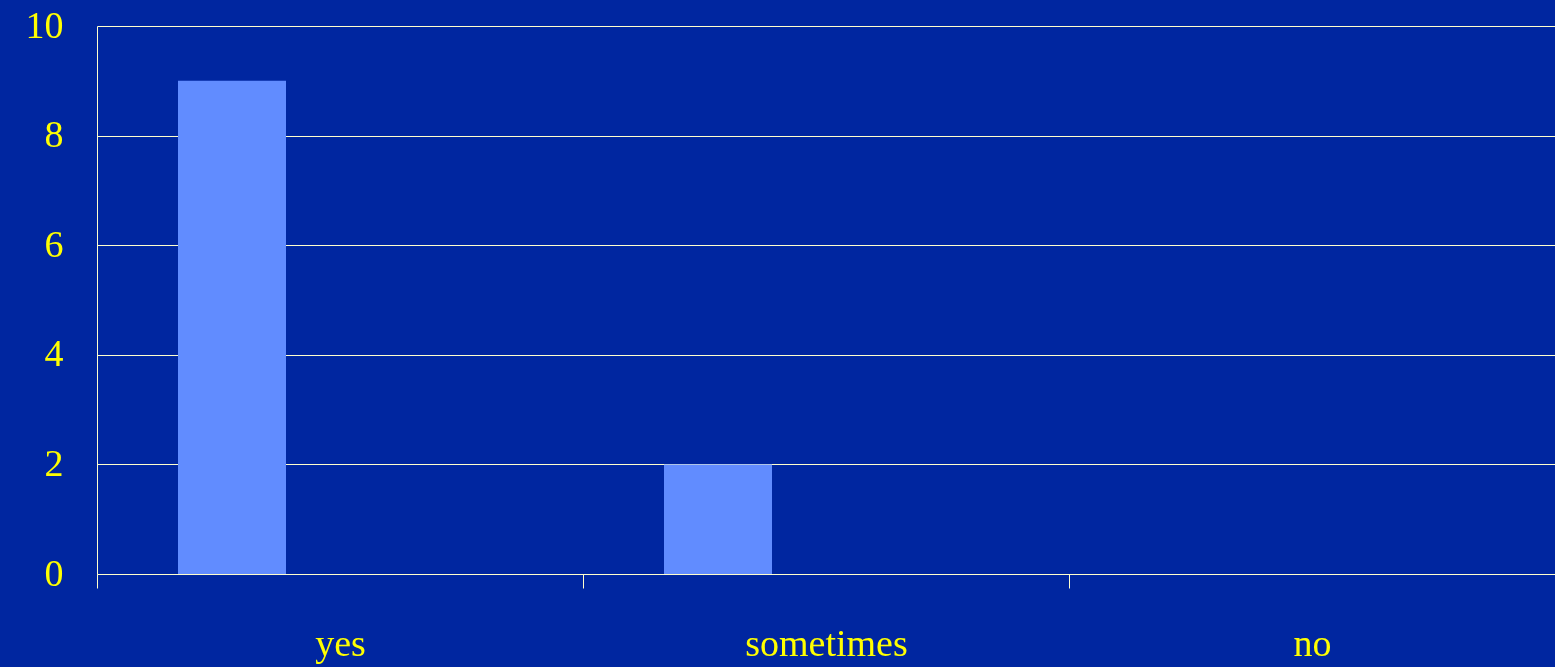 This screenshot has width=1555, height=667. What do you see at coordinates (54, 134) in the screenshot?
I see `y-tick-label: 8` at bounding box center [54, 134].